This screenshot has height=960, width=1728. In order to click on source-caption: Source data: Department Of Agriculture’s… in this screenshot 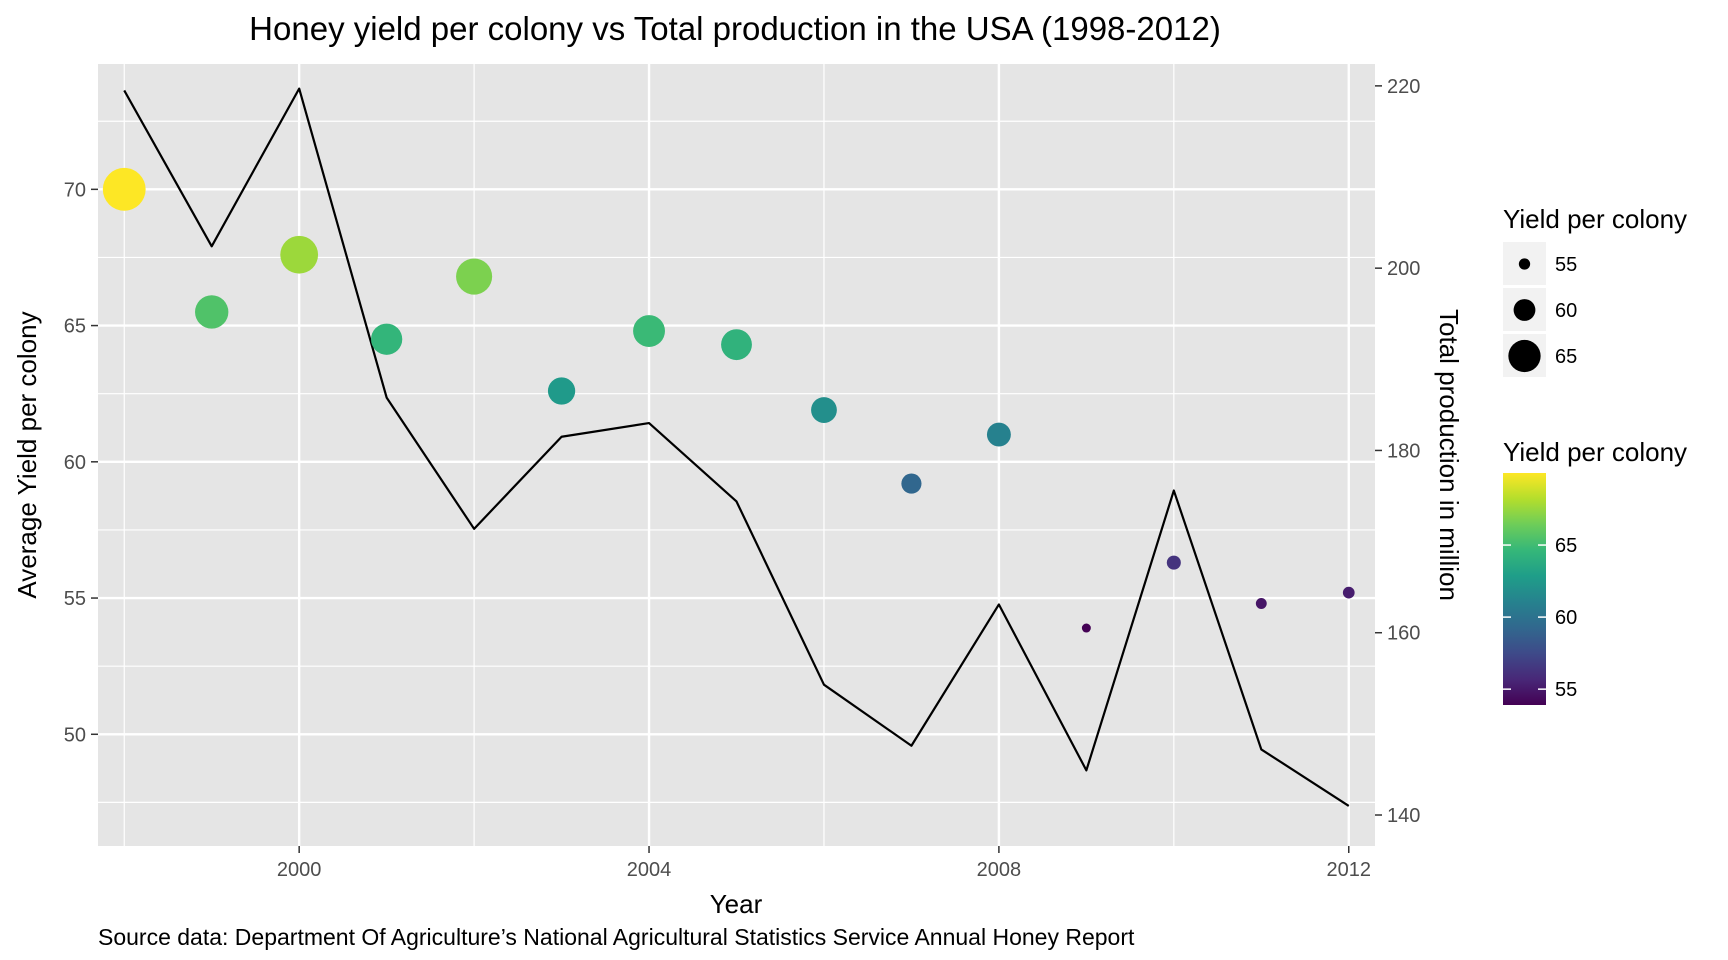, I will do `click(616, 937)`.